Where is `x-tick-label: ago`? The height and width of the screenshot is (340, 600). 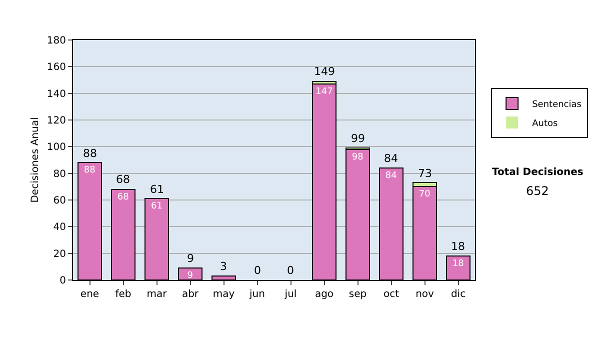
x-tick-label: ago is located at coordinates (324, 294).